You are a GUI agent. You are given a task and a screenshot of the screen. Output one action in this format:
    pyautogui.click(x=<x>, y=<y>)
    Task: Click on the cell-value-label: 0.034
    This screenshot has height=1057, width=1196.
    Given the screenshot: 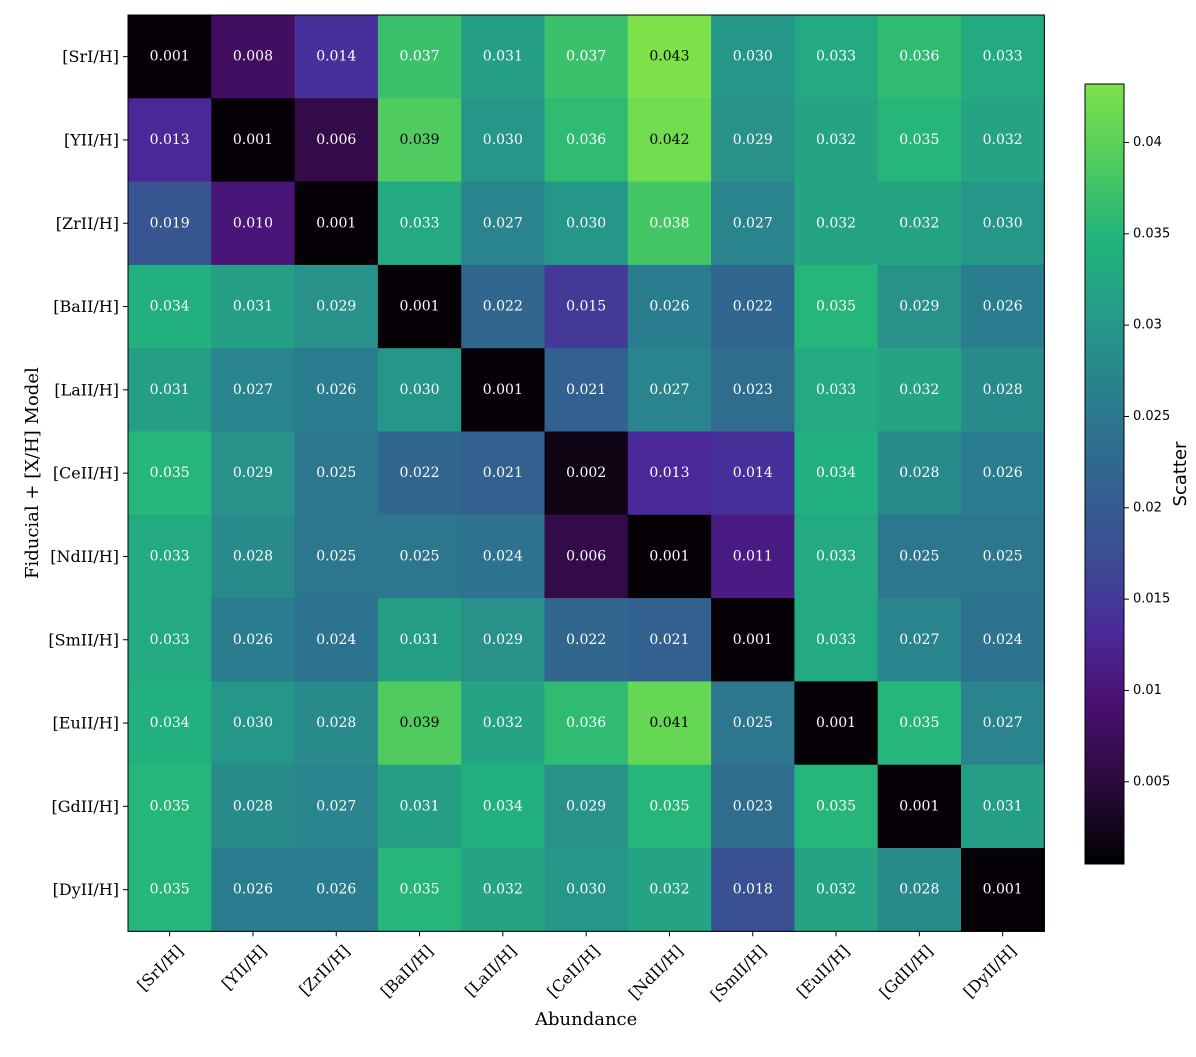 What is the action you would take?
    pyautogui.click(x=170, y=307)
    